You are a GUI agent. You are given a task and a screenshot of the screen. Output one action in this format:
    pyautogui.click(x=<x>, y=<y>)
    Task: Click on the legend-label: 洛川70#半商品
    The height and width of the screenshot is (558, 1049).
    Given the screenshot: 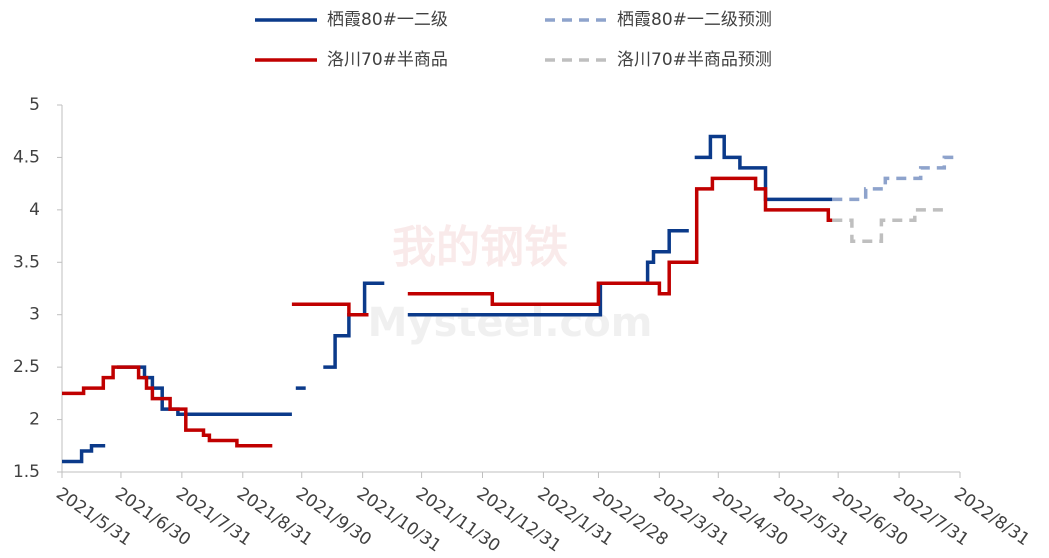 What is the action you would take?
    pyautogui.click(x=387, y=60)
    